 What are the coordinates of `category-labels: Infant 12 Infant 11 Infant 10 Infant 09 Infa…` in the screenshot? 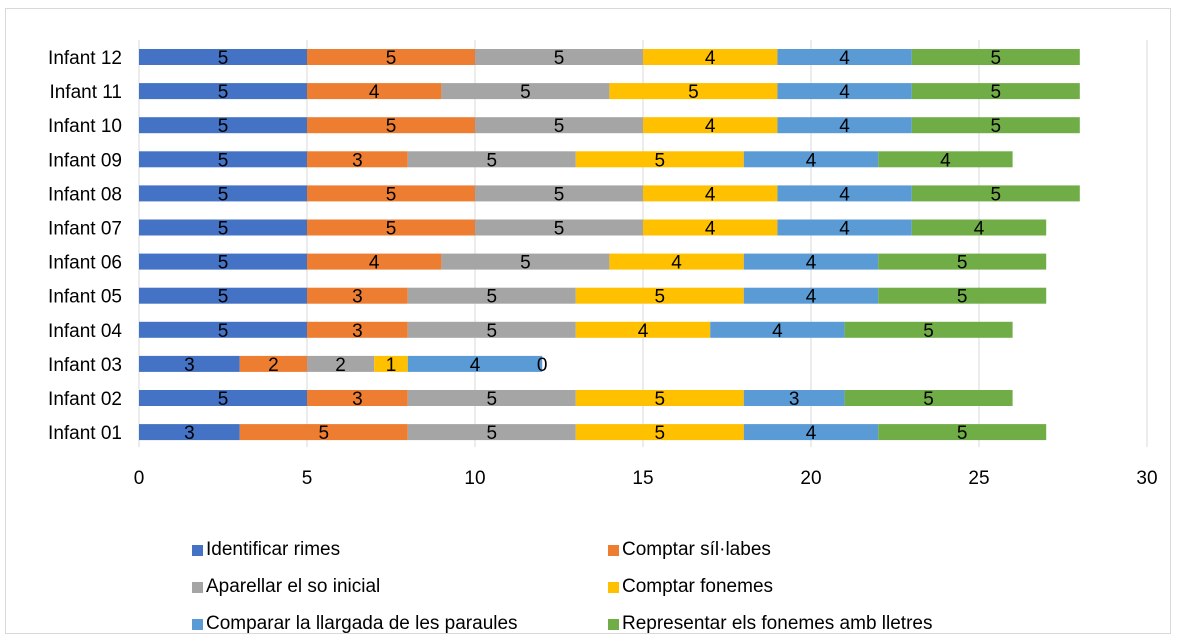 It's located at (85, 246).